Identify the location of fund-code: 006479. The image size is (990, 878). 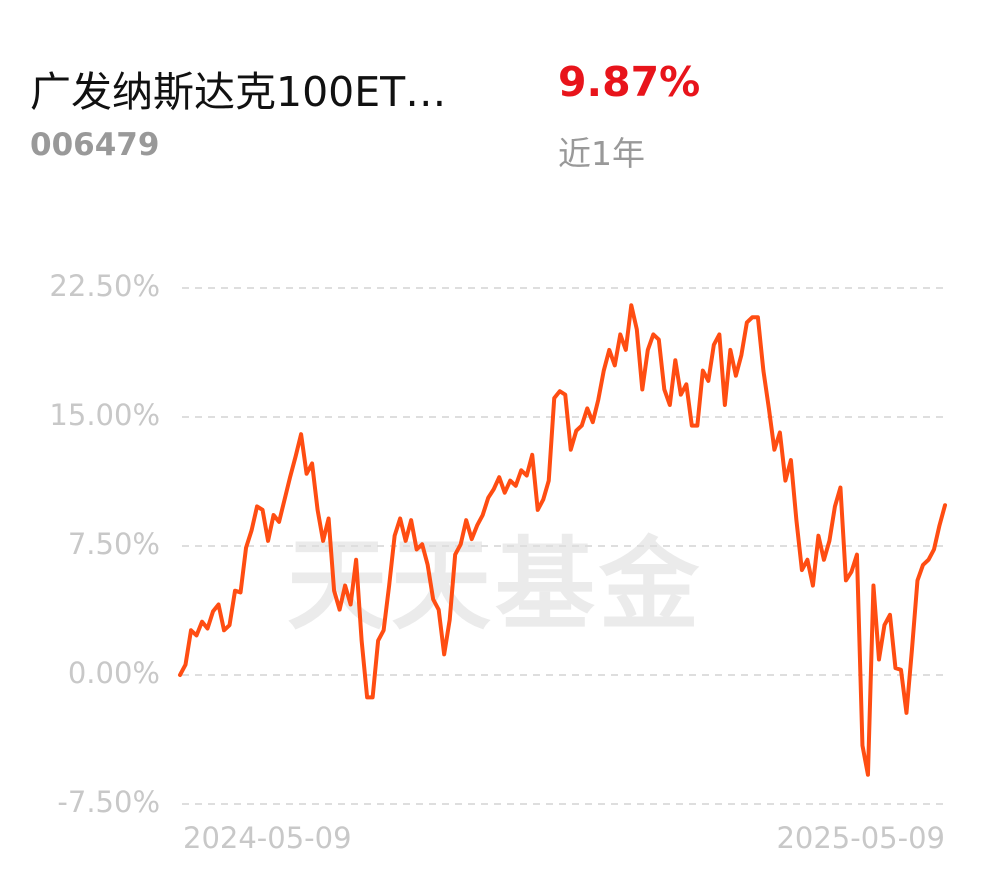
(95, 145).